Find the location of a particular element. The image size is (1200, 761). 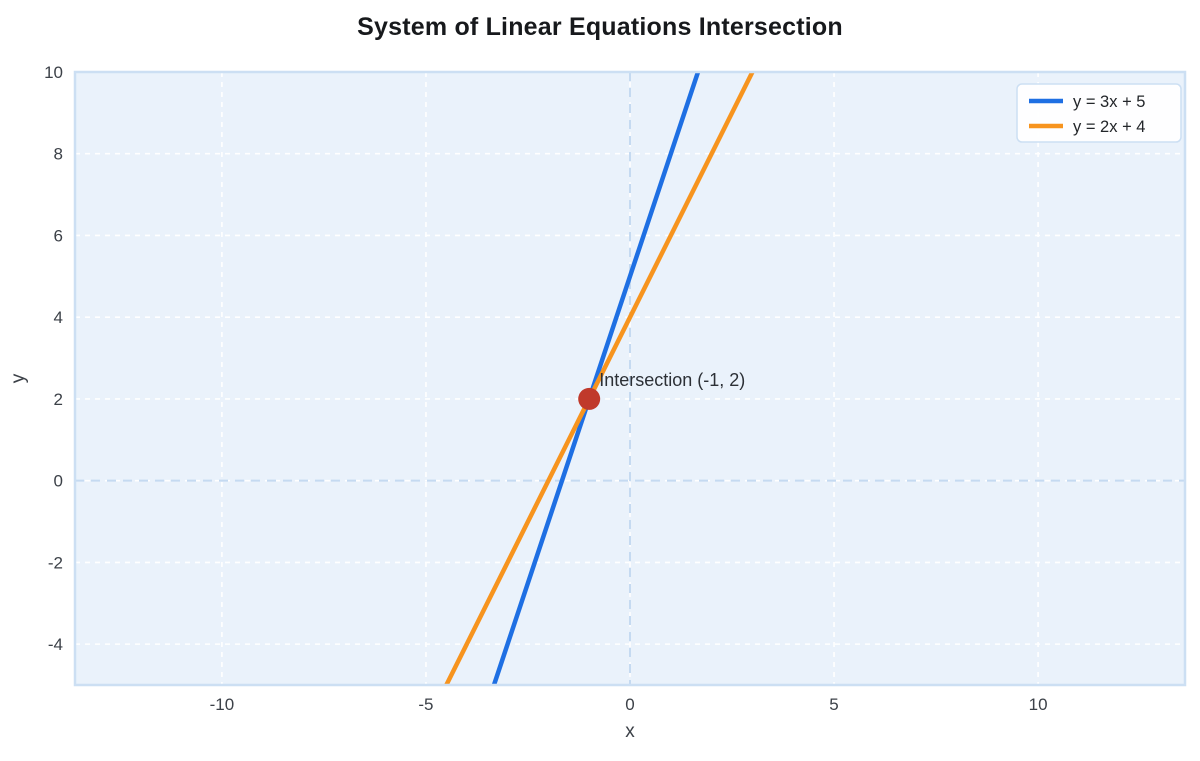

y-tick-label: 8 is located at coordinates (58, 154).